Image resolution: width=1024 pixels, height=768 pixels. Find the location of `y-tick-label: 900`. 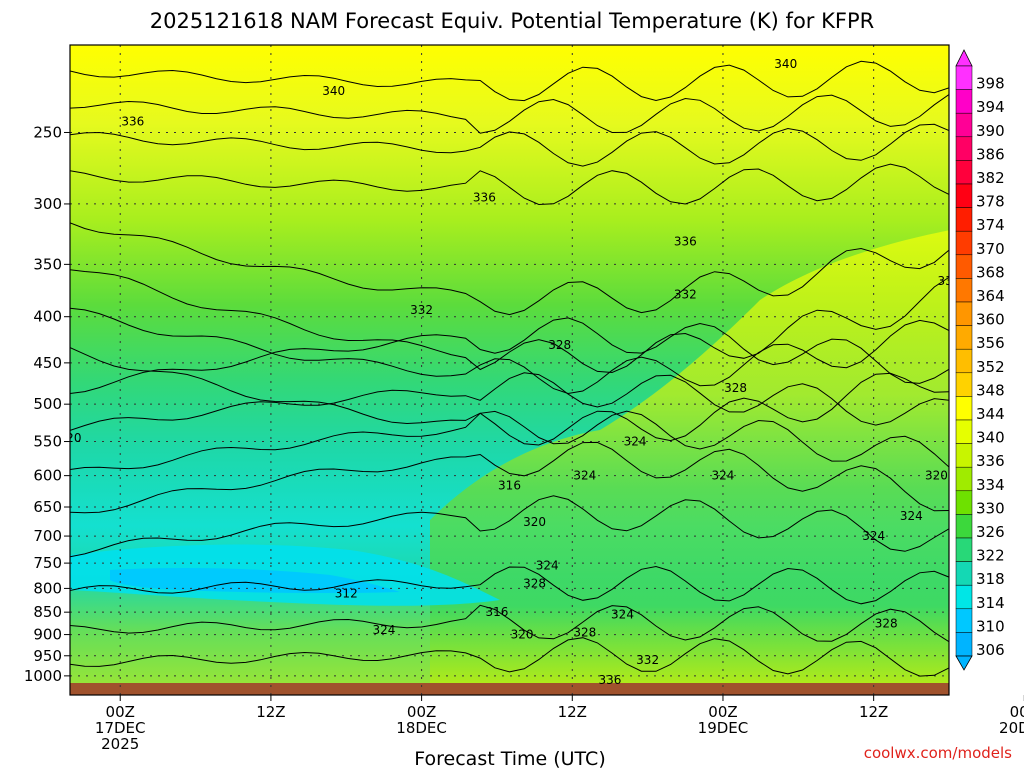

y-tick-label: 900 is located at coordinates (47, 635).